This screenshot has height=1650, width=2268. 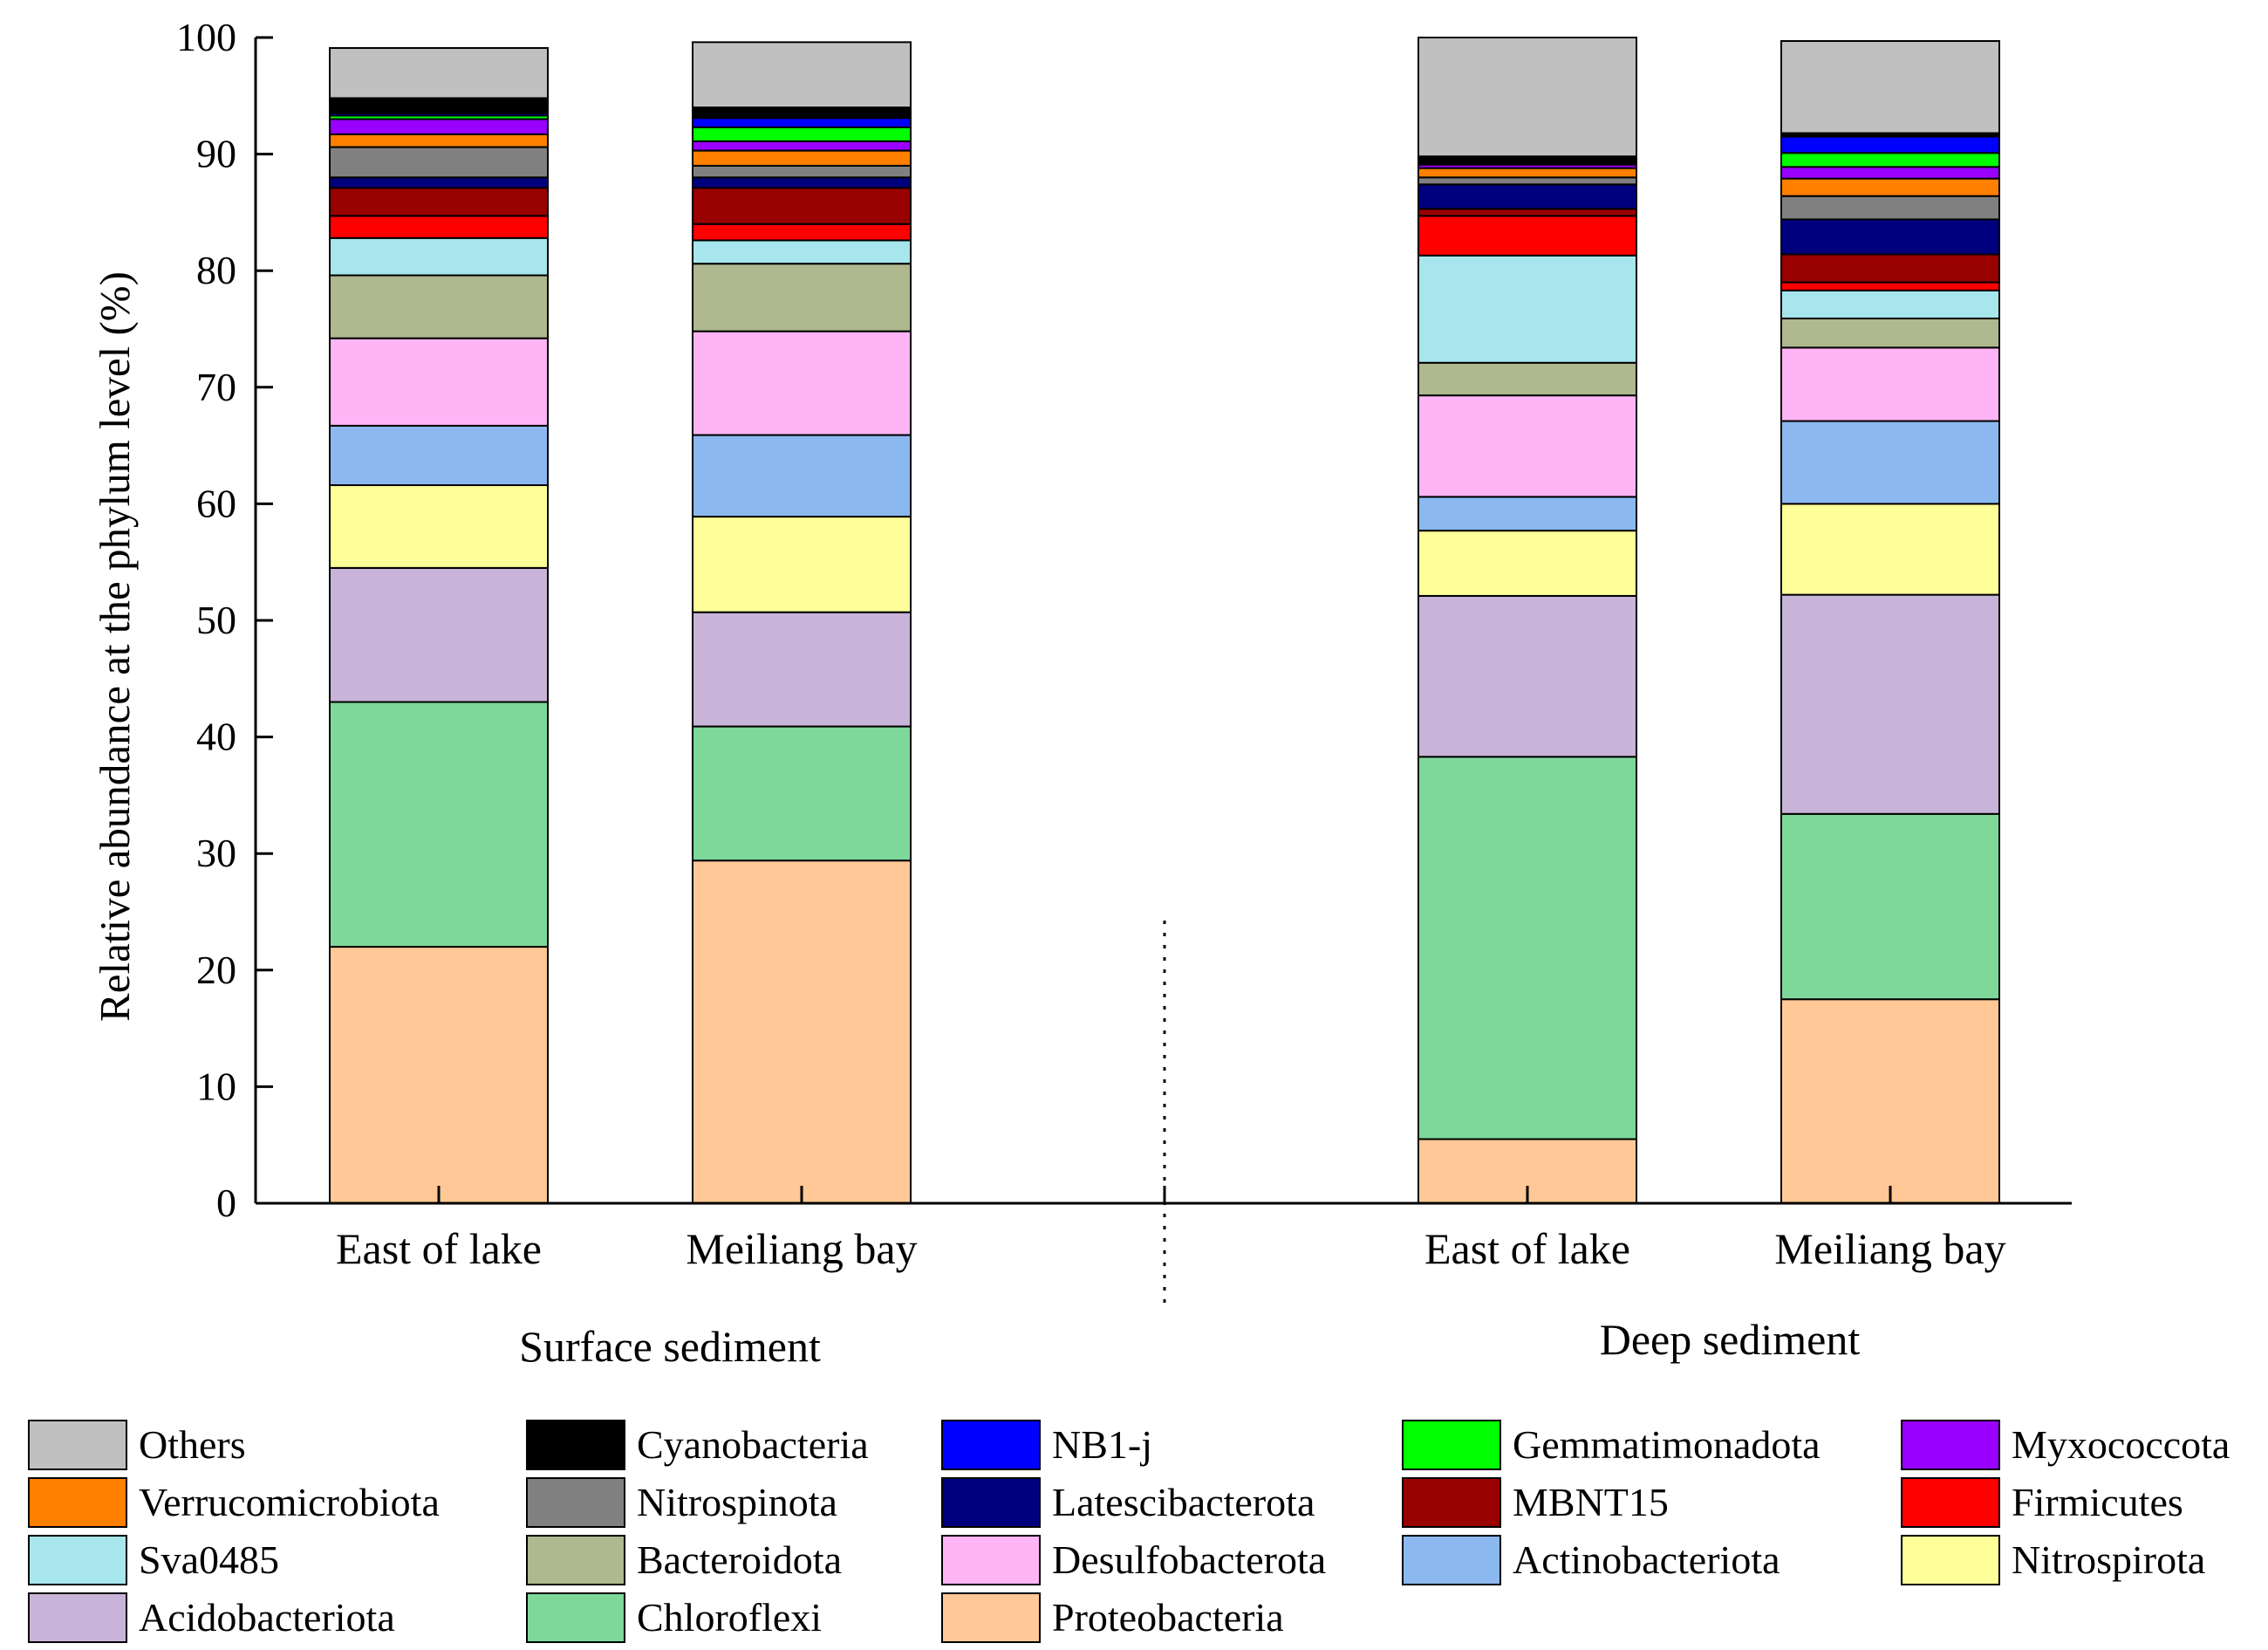 I want to click on y-tick-label: 0, so click(x=226, y=1203).